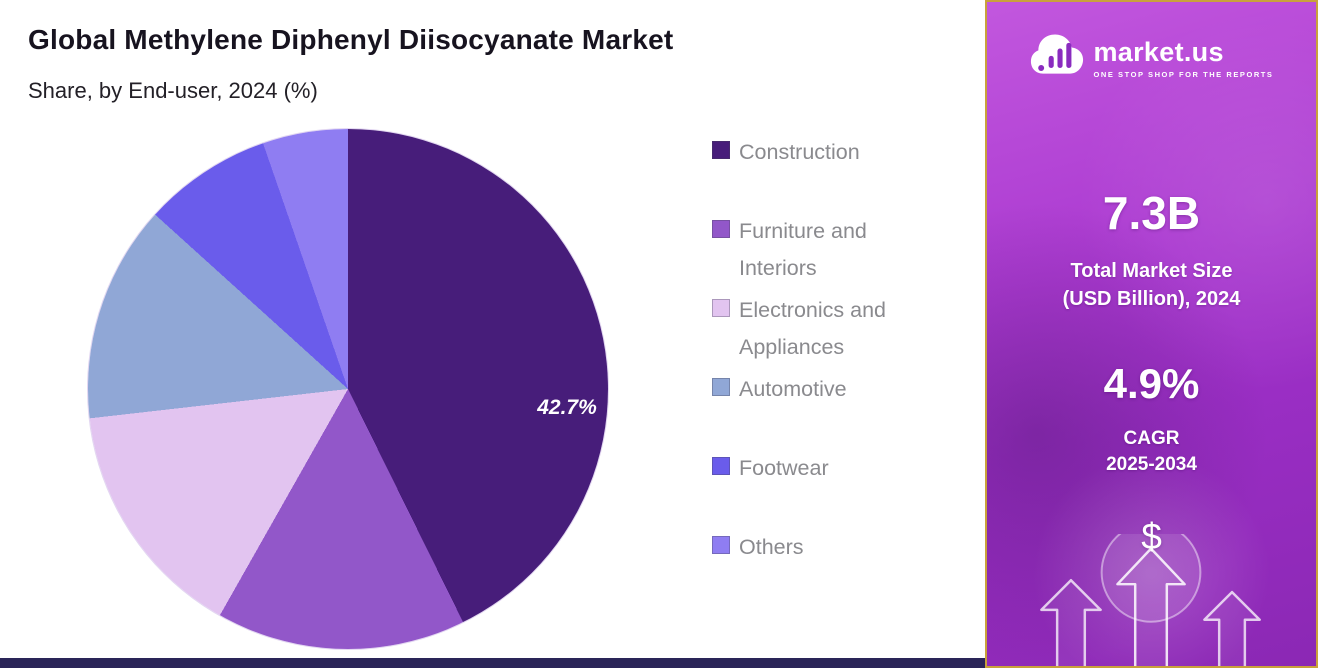  Describe the element at coordinates (832, 173) in the screenshot. I see `legend-item: Construction` at that location.